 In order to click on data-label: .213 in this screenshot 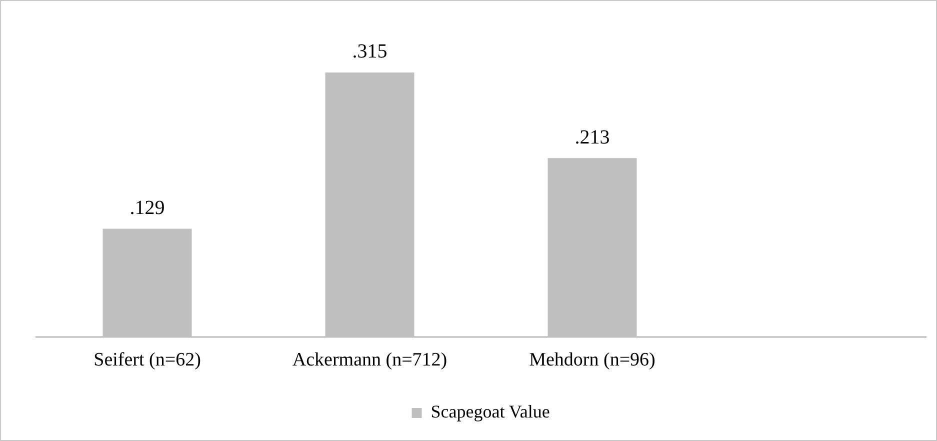, I will do `click(592, 137)`.